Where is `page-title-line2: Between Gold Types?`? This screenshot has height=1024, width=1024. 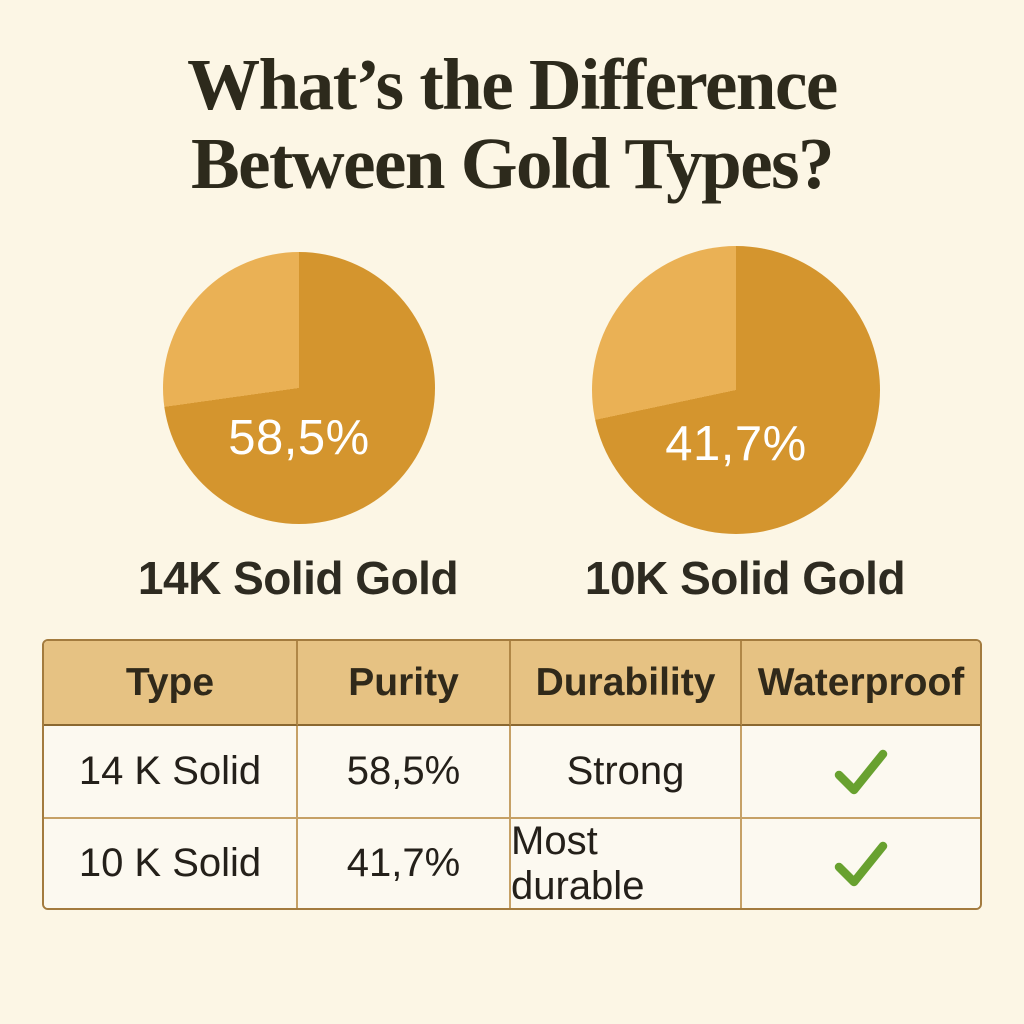 page-title-line2: Between Gold Types? is located at coordinates (512, 163).